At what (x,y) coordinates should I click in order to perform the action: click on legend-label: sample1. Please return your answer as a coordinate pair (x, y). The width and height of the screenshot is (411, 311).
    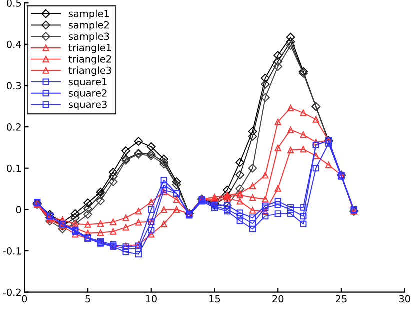
    Looking at the image, I should click on (89, 15).